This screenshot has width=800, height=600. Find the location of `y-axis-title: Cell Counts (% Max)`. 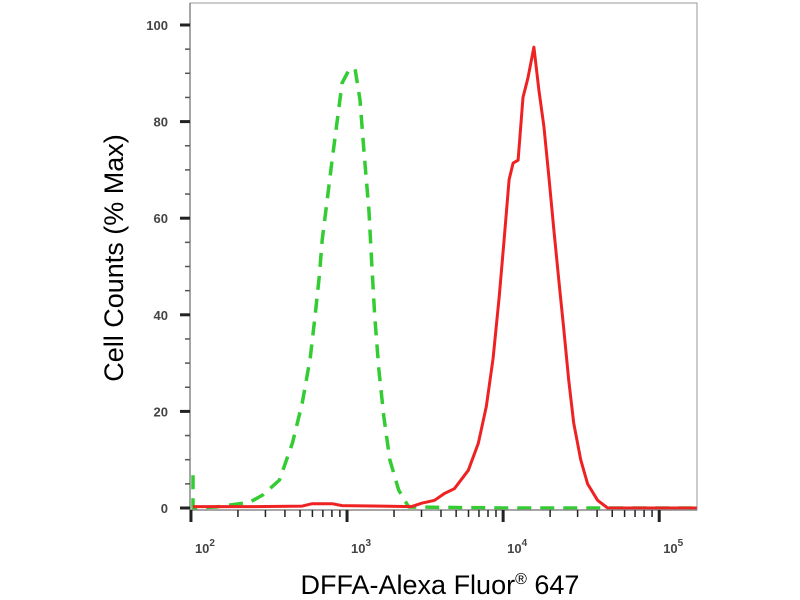

y-axis-title: Cell Counts (% Max) is located at coordinates (114, 258).